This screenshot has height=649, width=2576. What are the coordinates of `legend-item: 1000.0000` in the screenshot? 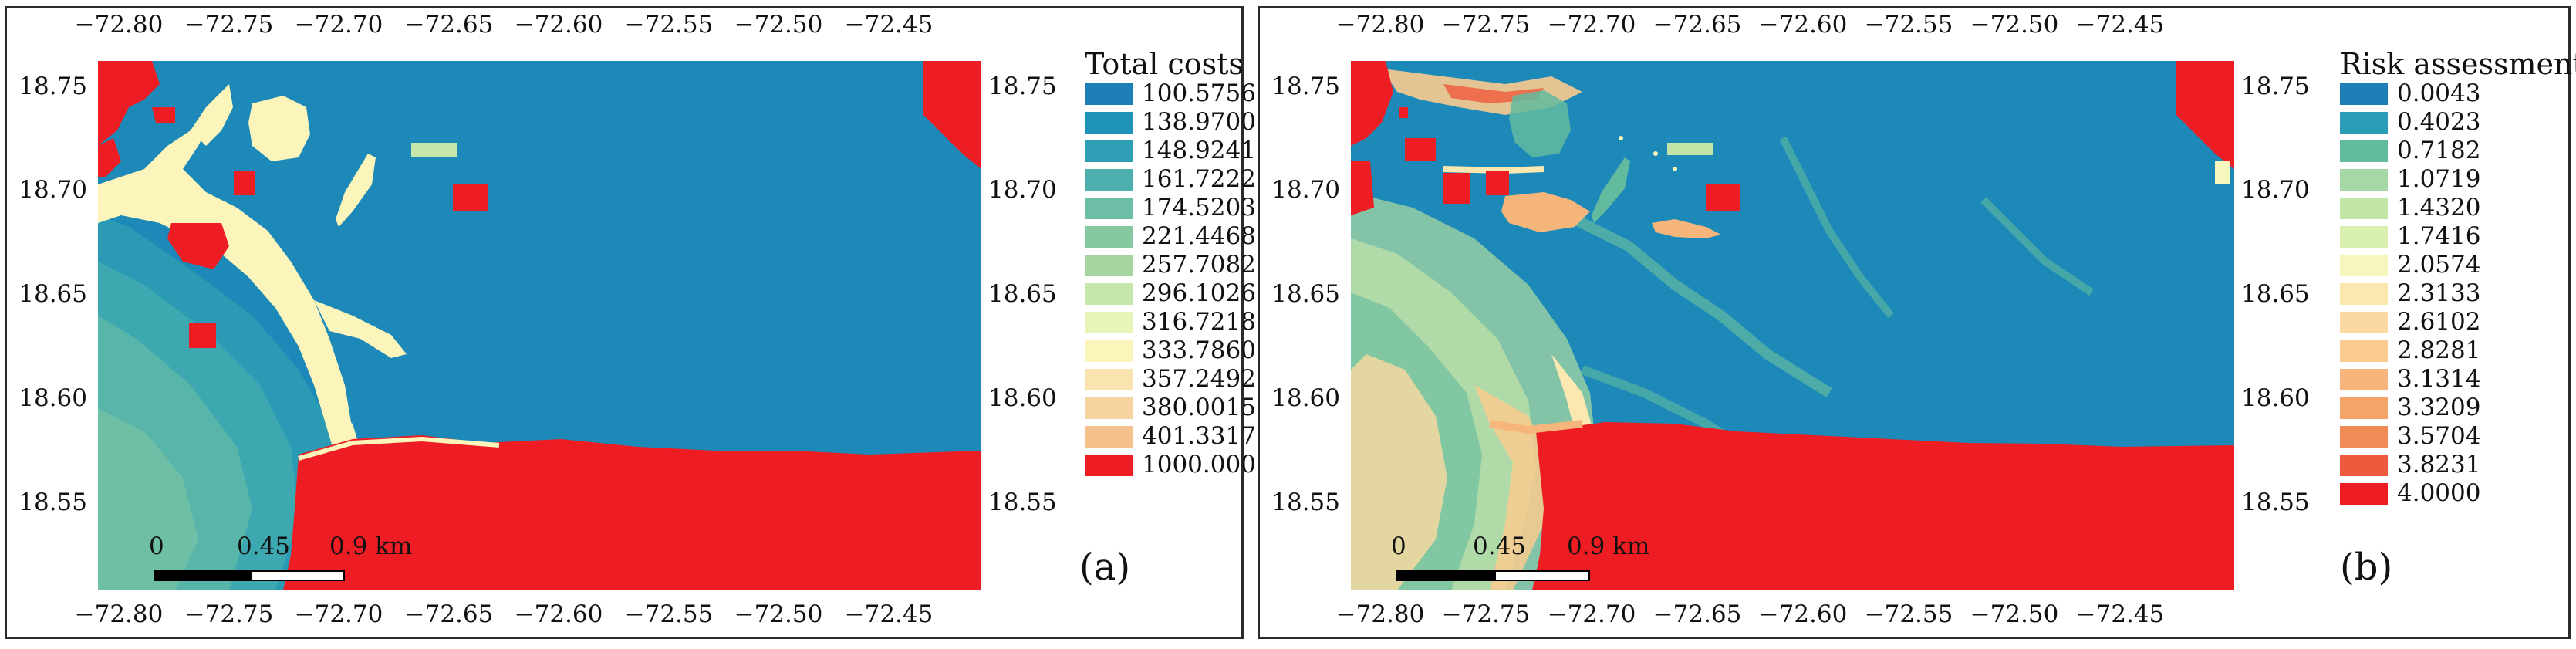 It's located at (1178, 465).